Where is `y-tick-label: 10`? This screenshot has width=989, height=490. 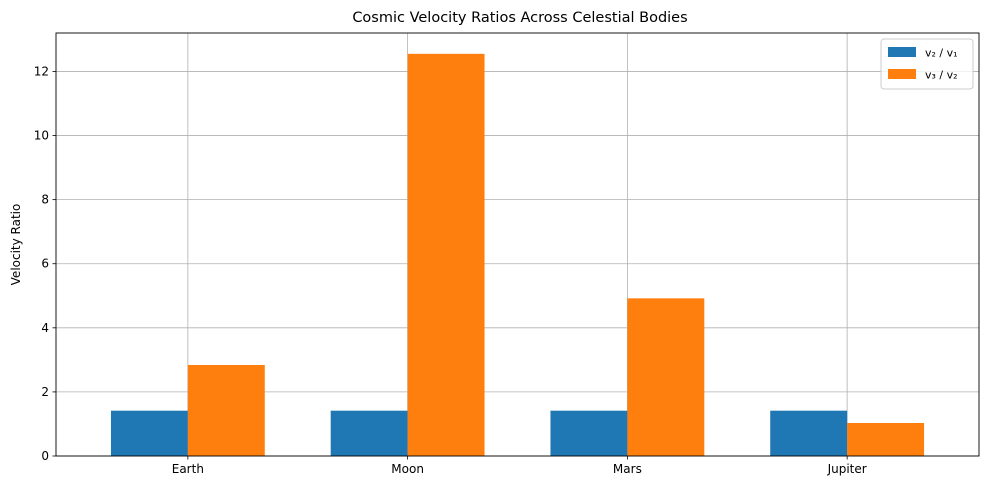 y-tick-label: 10 is located at coordinates (41, 136).